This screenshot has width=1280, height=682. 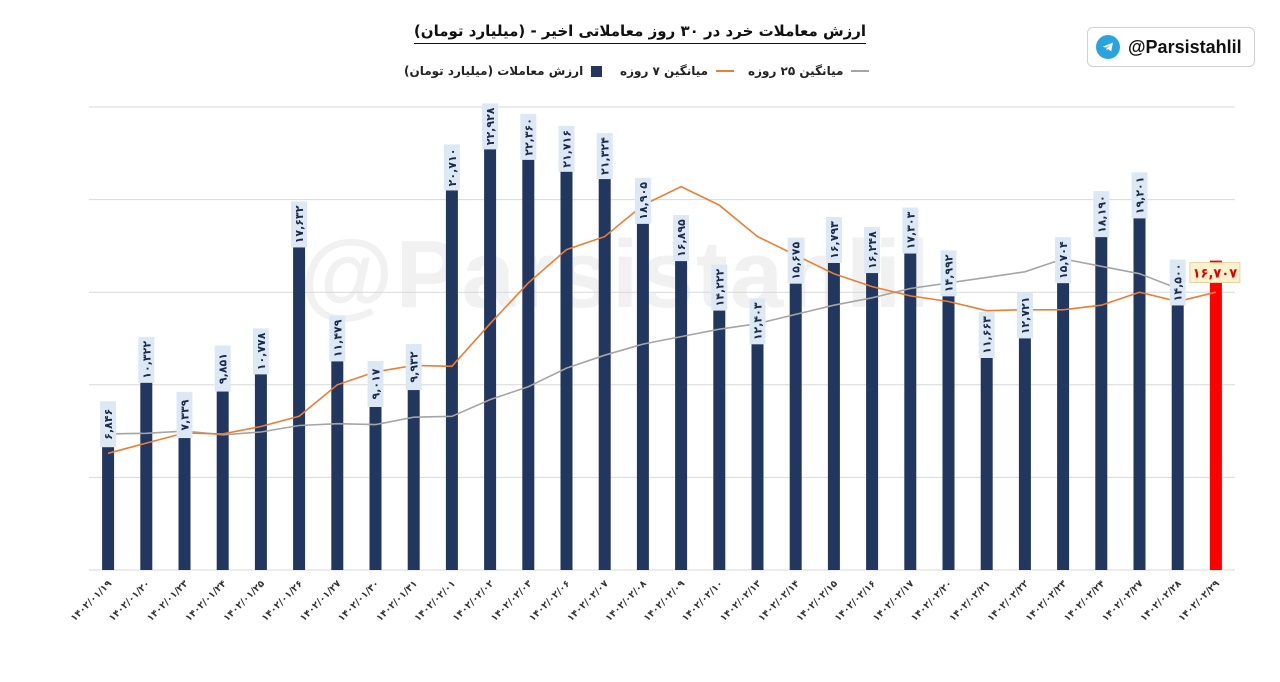 I want to click on data-label: ۱۶,۲۴۸, so click(x=872, y=250).